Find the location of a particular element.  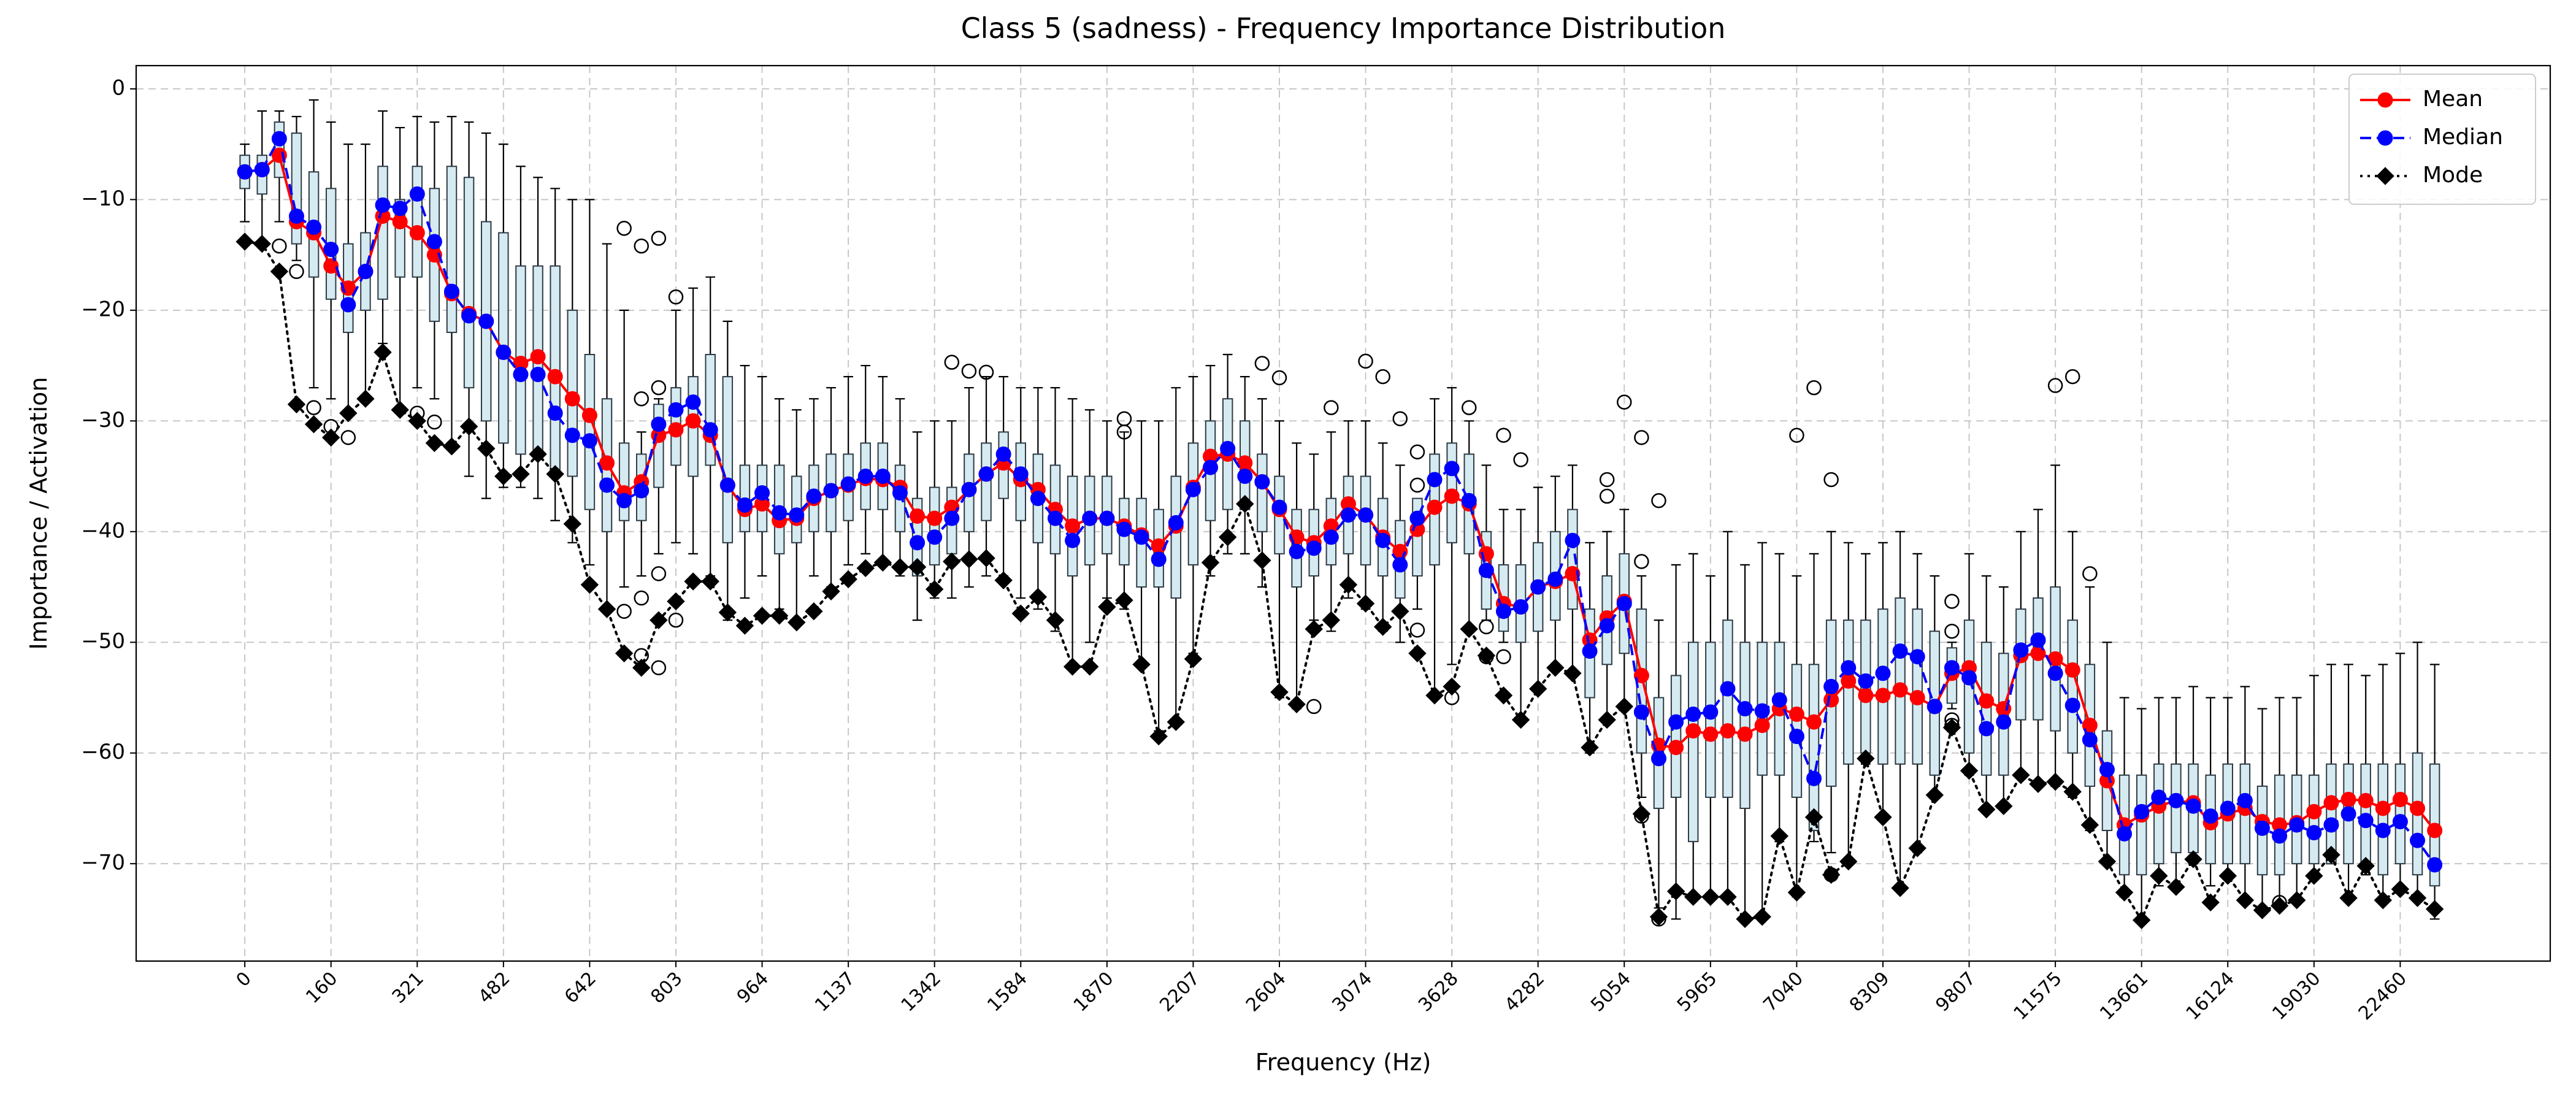

y-tick-label: −10 is located at coordinates (103, 198).